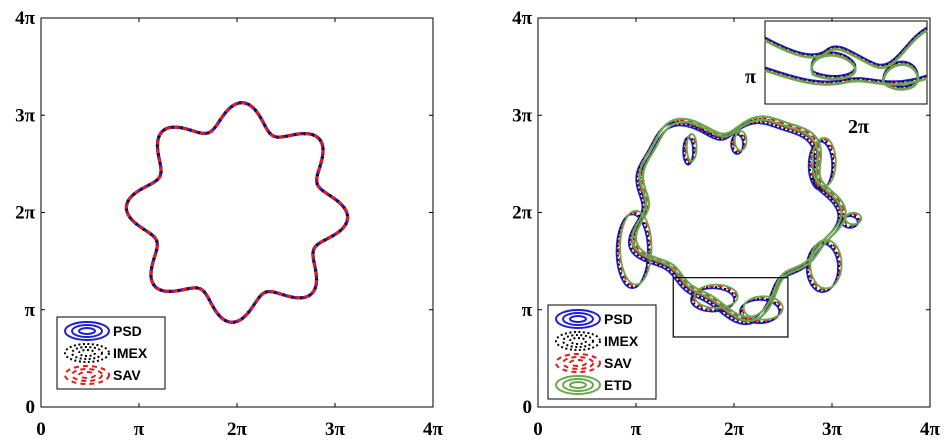 This screenshot has width=952, height=447. I want to click on left-ytick-label: 3π, so click(25, 115).